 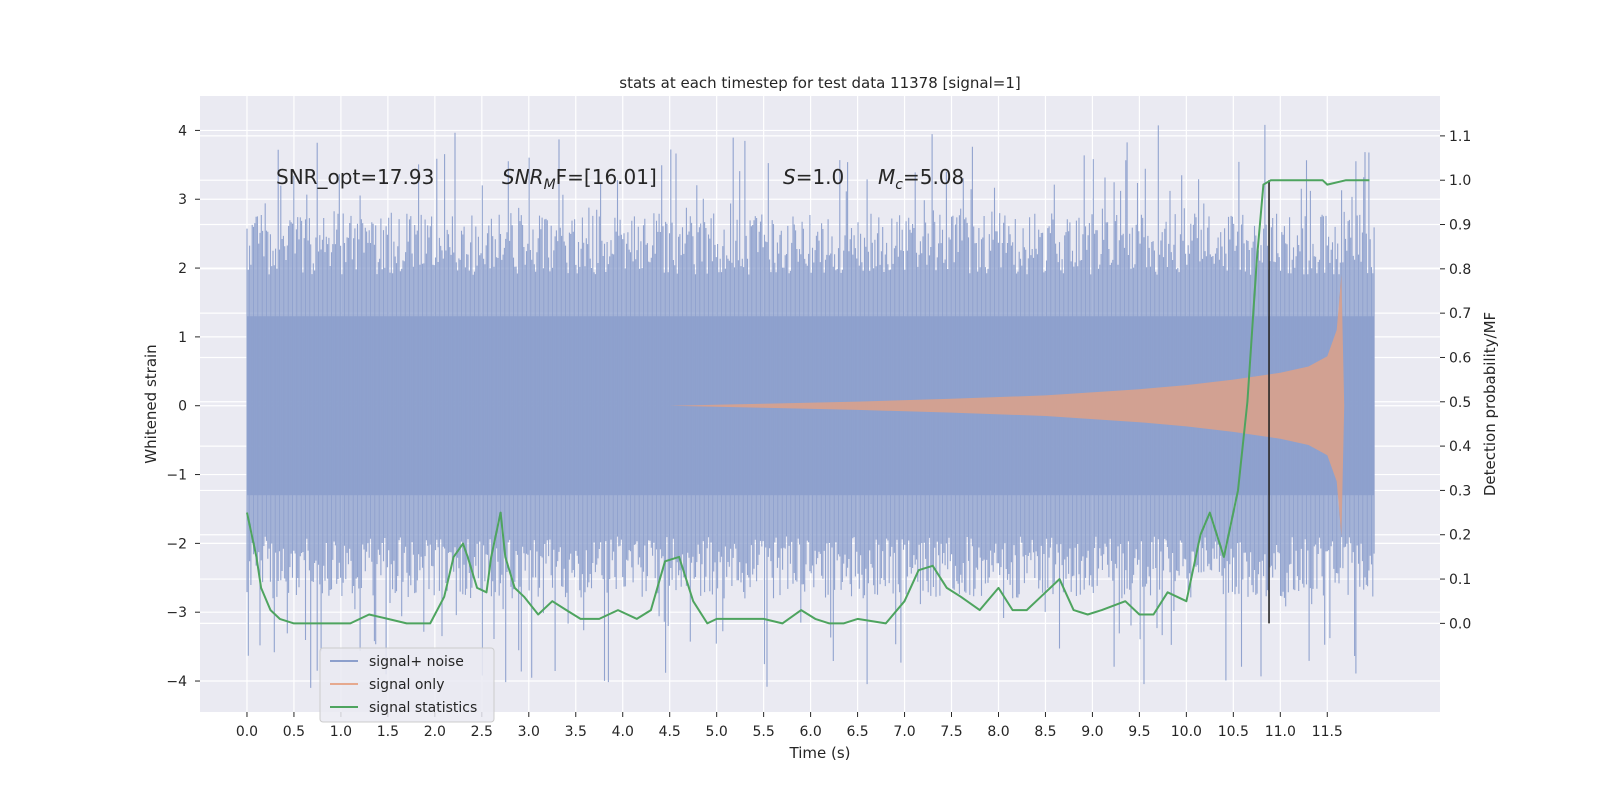 What do you see at coordinates (182, 338) in the screenshot?
I see `y-tick-label-left: 1` at bounding box center [182, 338].